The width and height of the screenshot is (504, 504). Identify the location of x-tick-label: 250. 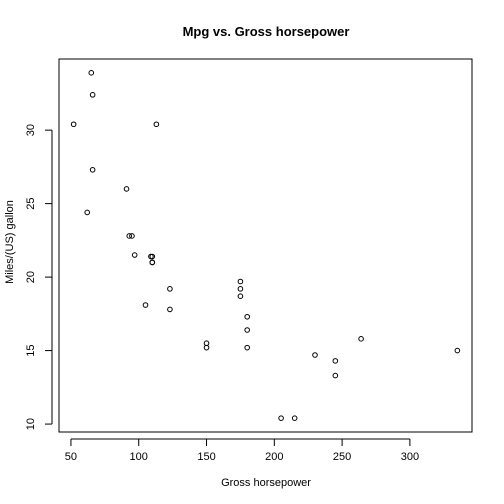
(342, 457).